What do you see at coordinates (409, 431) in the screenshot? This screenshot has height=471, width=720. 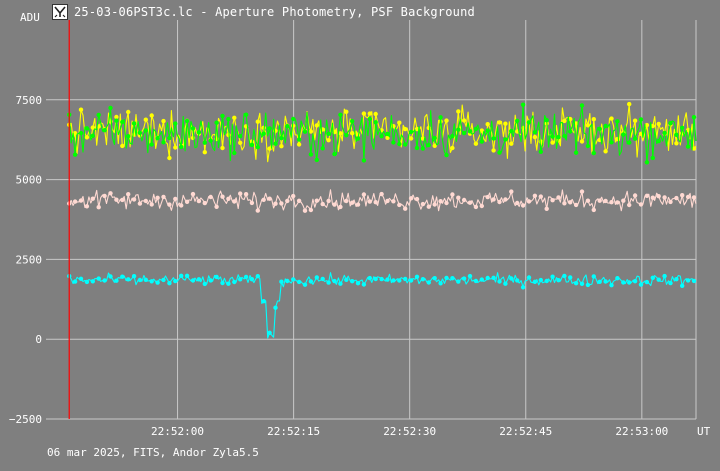 I see `x-tick-label: 22:52:30` at bounding box center [409, 431].